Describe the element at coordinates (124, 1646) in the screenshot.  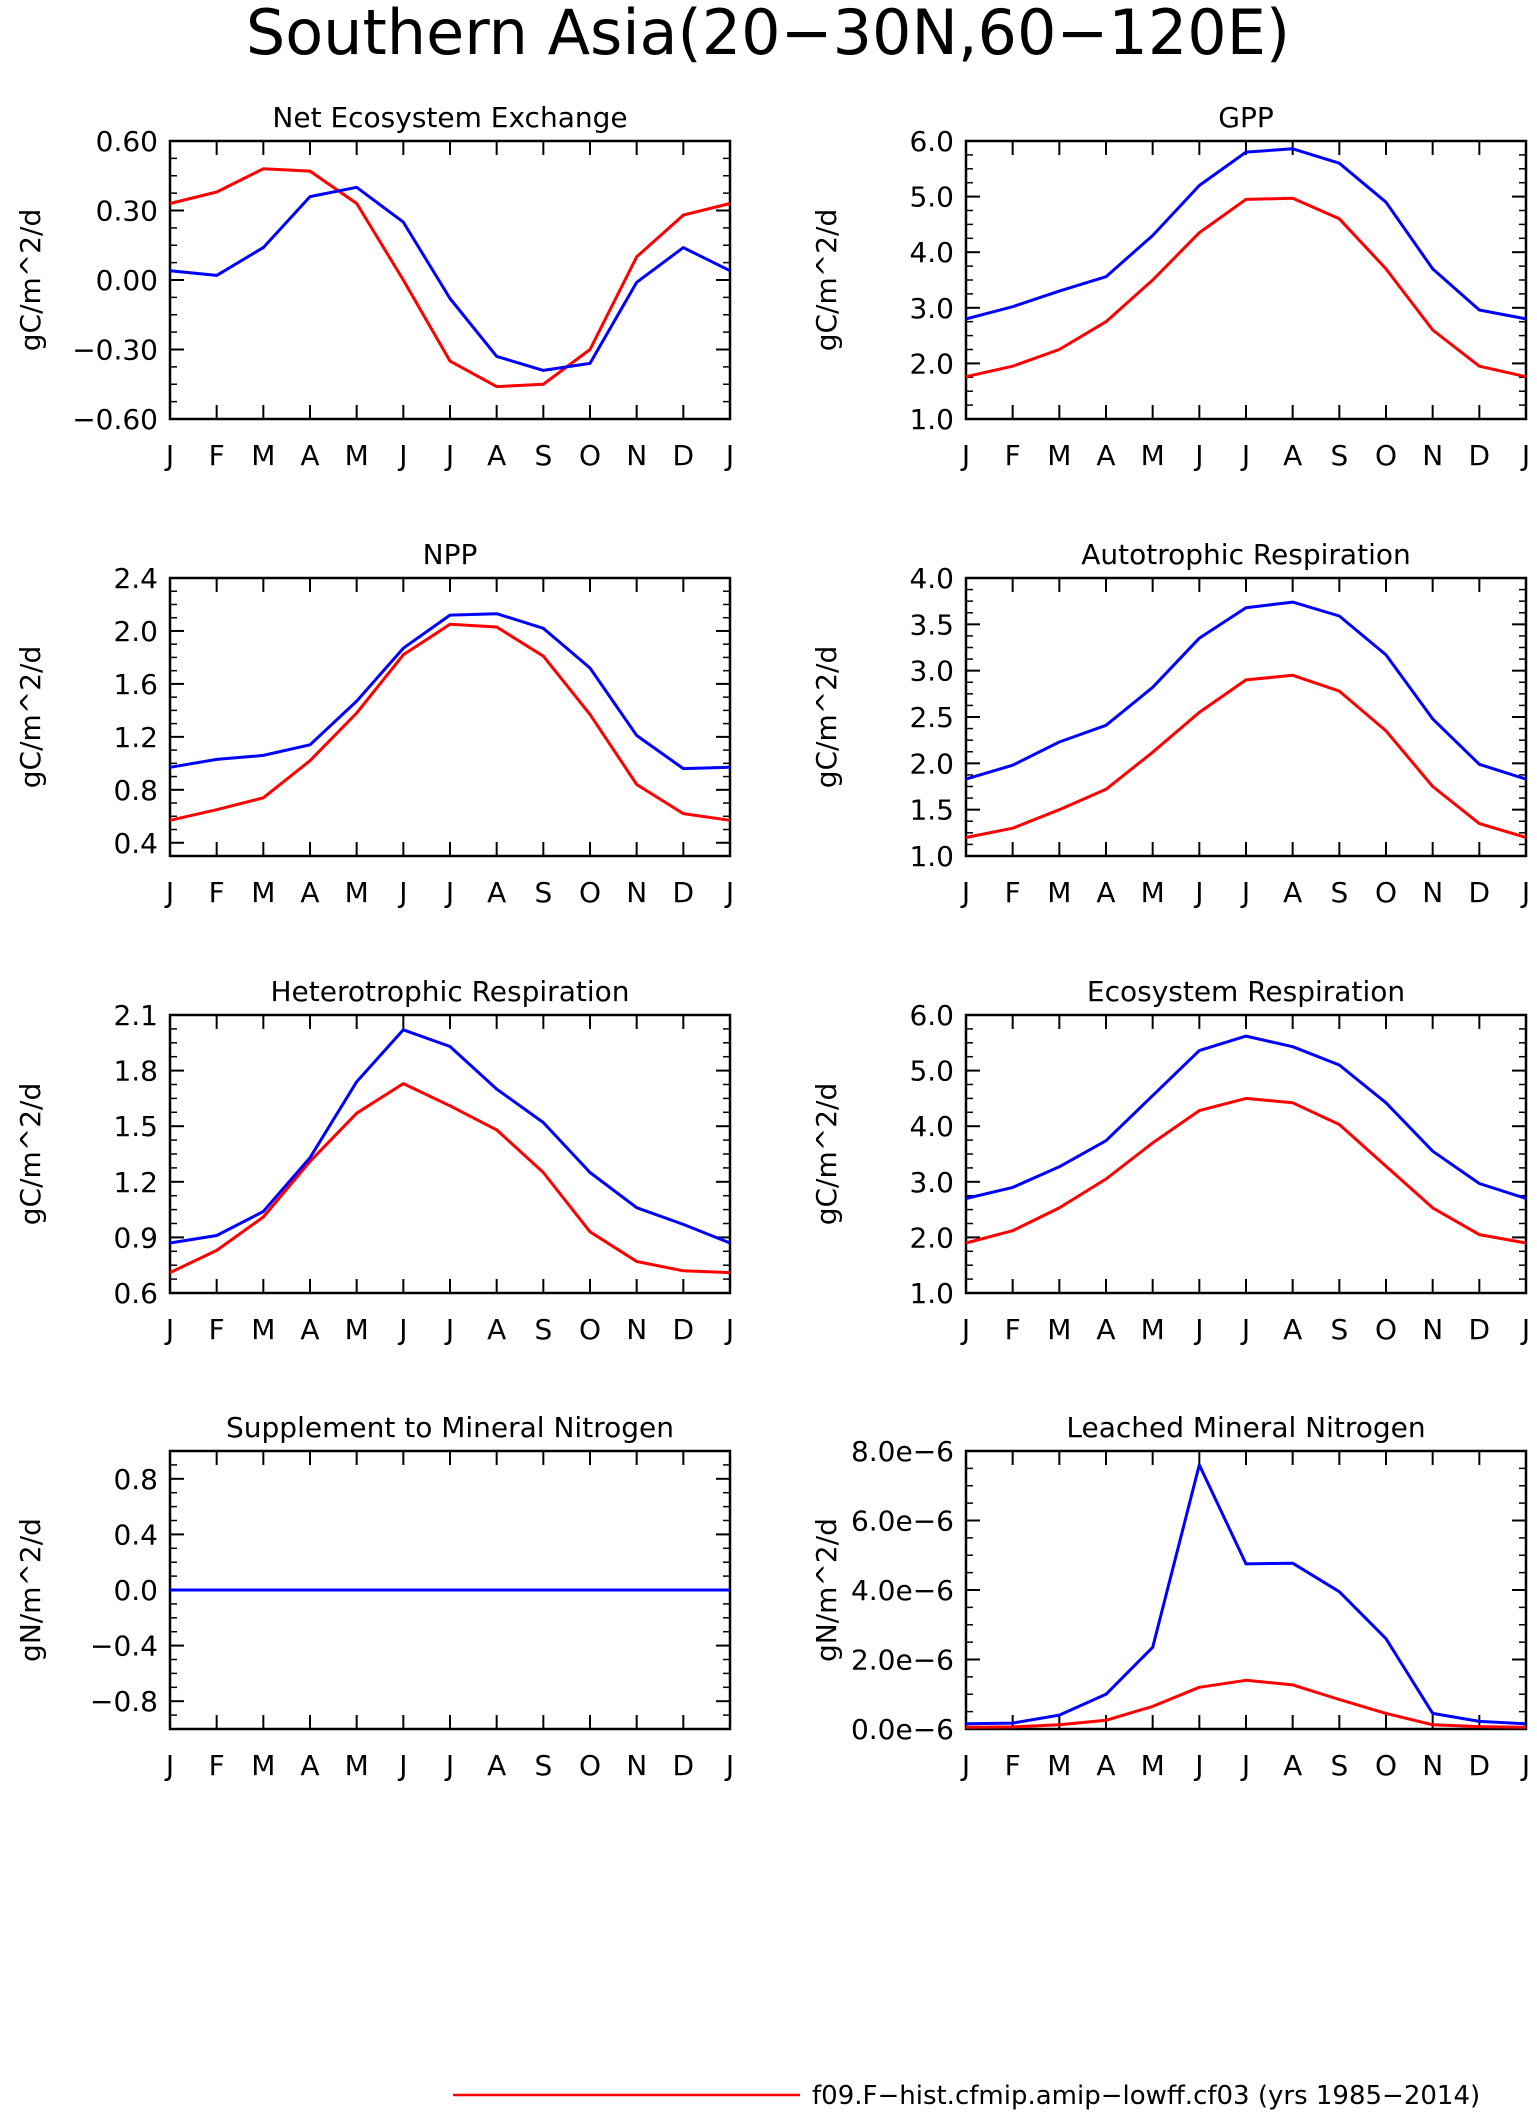
I see `y-tick-label: −0.4` at that location.